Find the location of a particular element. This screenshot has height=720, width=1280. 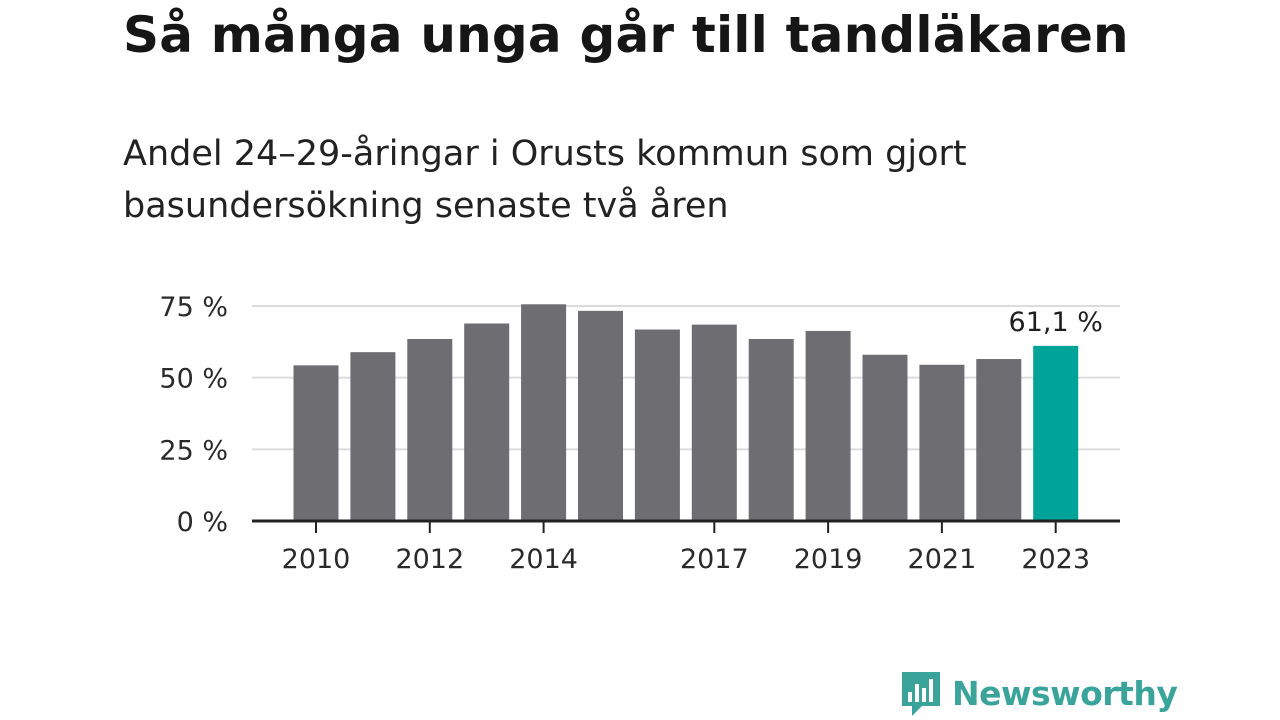

x-tick-label: 2023 is located at coordinates (1055, 559).